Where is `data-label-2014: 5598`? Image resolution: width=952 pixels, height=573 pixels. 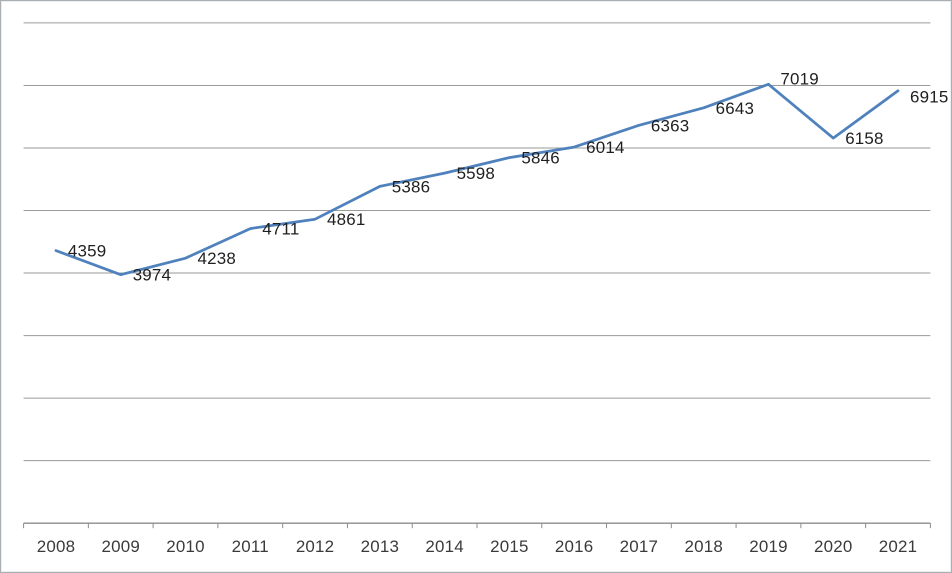 data-label-2014: 5598 is located at coordinates (476, 173).